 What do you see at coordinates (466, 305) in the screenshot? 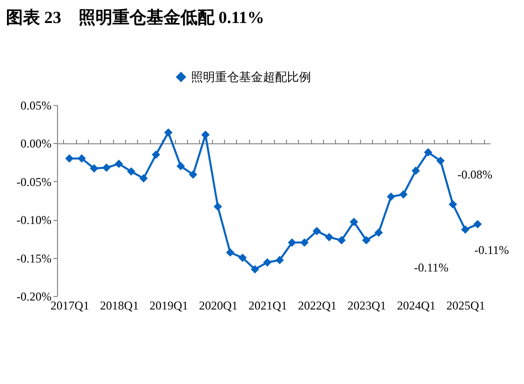
I see `x-tick-label: 2025Q1` at bounding box center [466, 305].